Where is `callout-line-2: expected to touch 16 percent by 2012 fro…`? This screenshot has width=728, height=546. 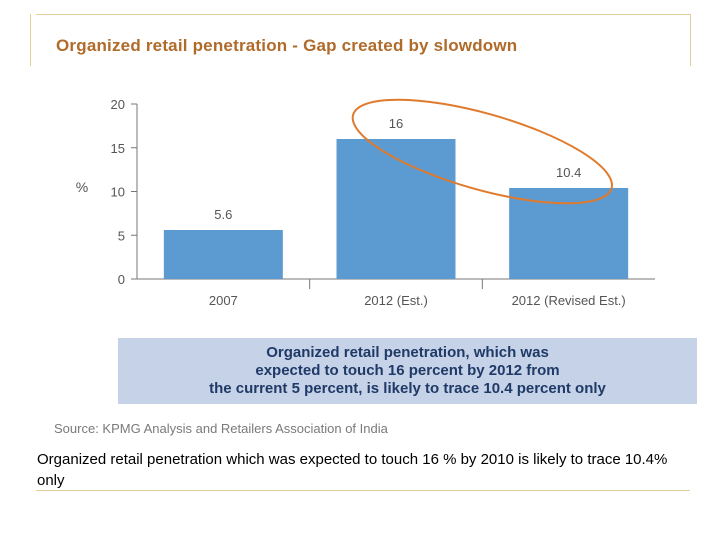 callout-line-2: expected to touch 16 percent by 2012 fro… is located at coordinates (407, 370).